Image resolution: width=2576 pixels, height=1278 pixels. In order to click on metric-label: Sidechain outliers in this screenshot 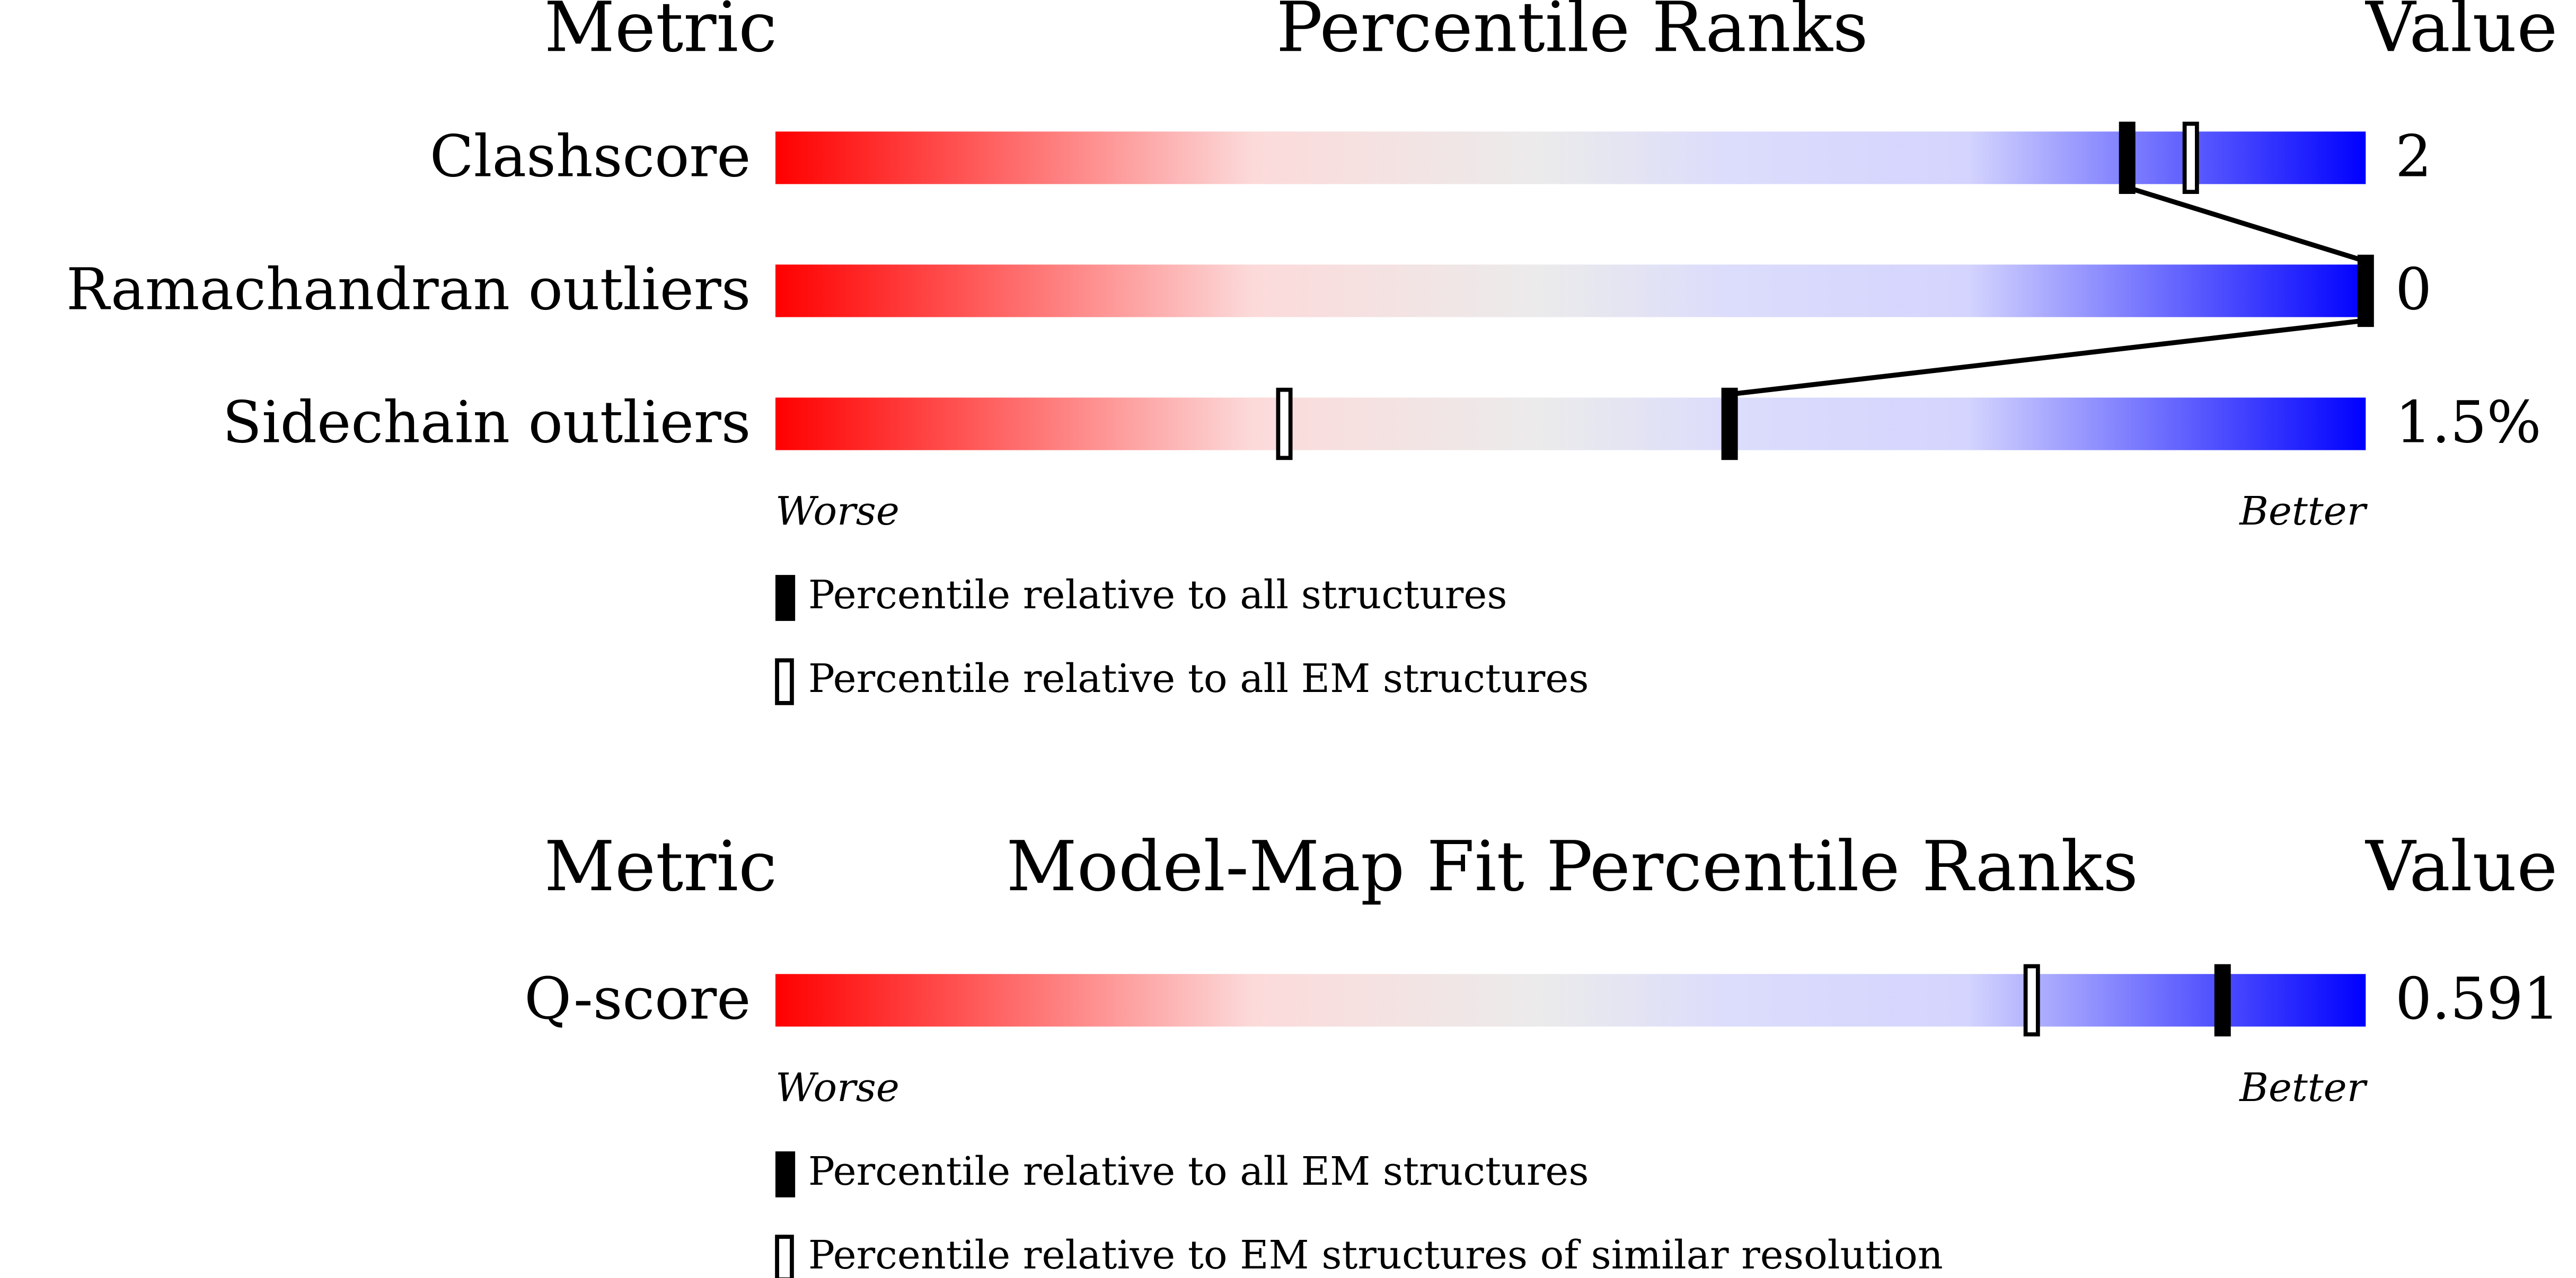, I will do `click(487, 422)`.